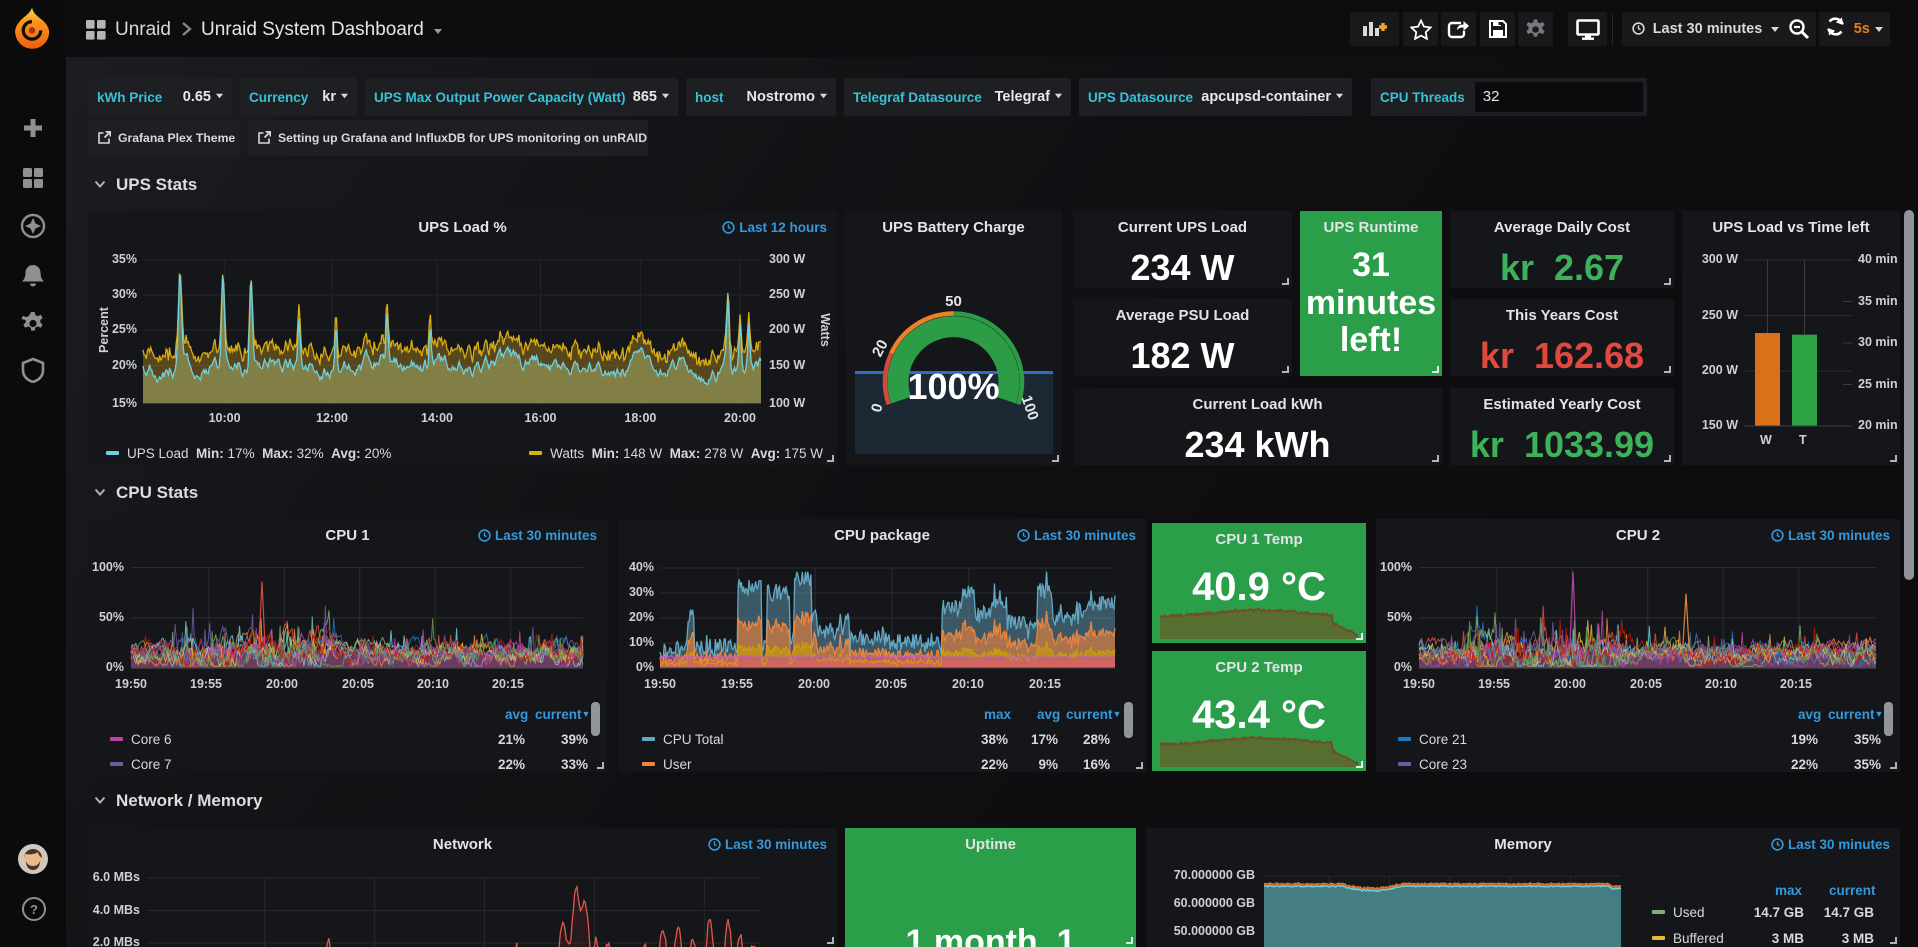  Describe the element at coordinates (880, 348) in the screenshot. I see `svg-text: 20` at that location.